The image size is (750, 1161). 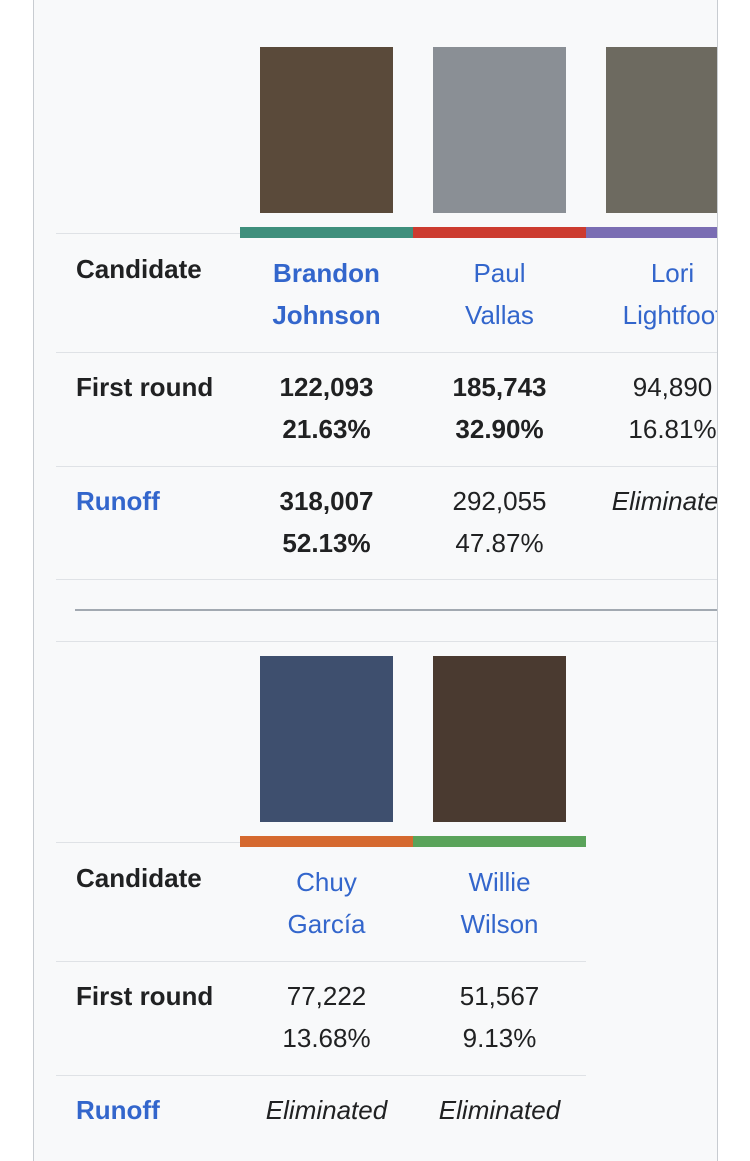 What do you see at coordinates (326, 1038) in the screenshot?
I see `text: 13.68%` at bounding box center [326, 1038].